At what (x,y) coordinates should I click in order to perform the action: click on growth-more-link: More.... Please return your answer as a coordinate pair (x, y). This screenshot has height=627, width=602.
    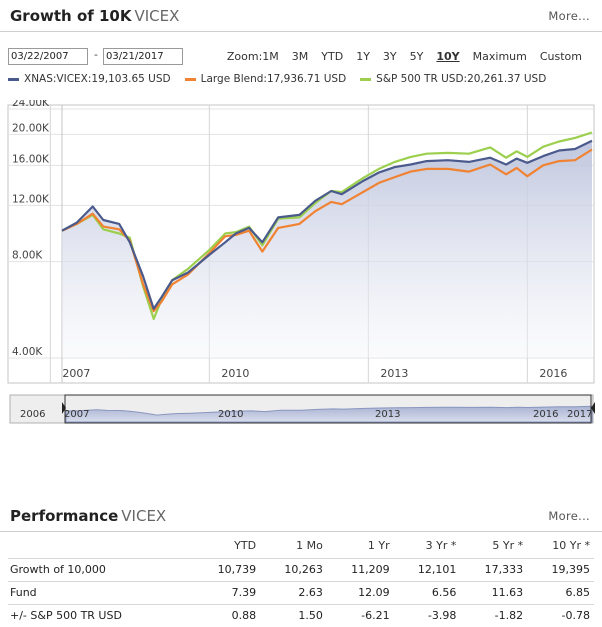
    Looking at the image, I should click on (569, 16).